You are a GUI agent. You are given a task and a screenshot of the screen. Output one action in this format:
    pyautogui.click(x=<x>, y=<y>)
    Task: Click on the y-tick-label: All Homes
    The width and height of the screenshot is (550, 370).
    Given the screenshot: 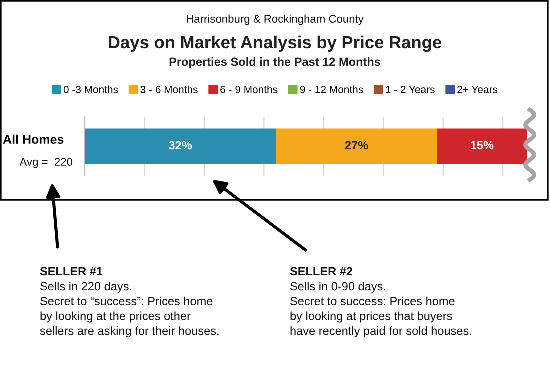 What is the action you would take?
    pyautogui.click(x=33, y=139)
    